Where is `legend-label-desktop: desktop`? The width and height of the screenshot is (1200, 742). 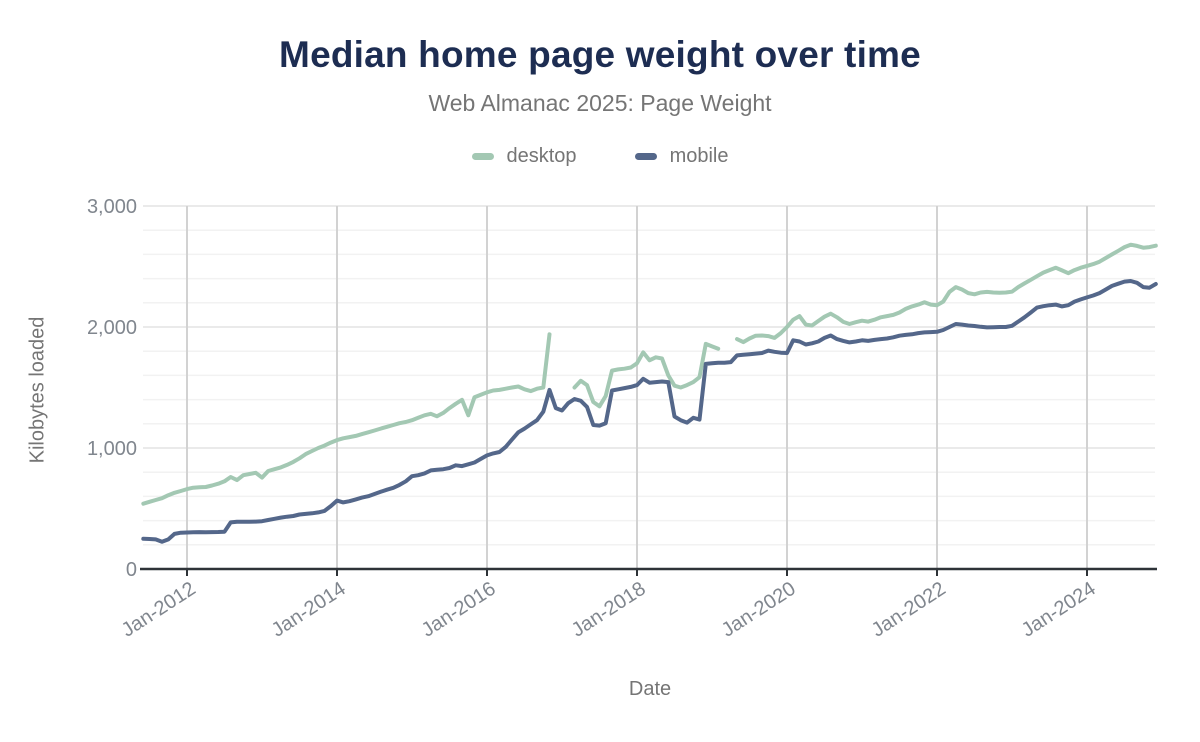
legend-label-desktop: desktop is located at coordinates (541, 156).